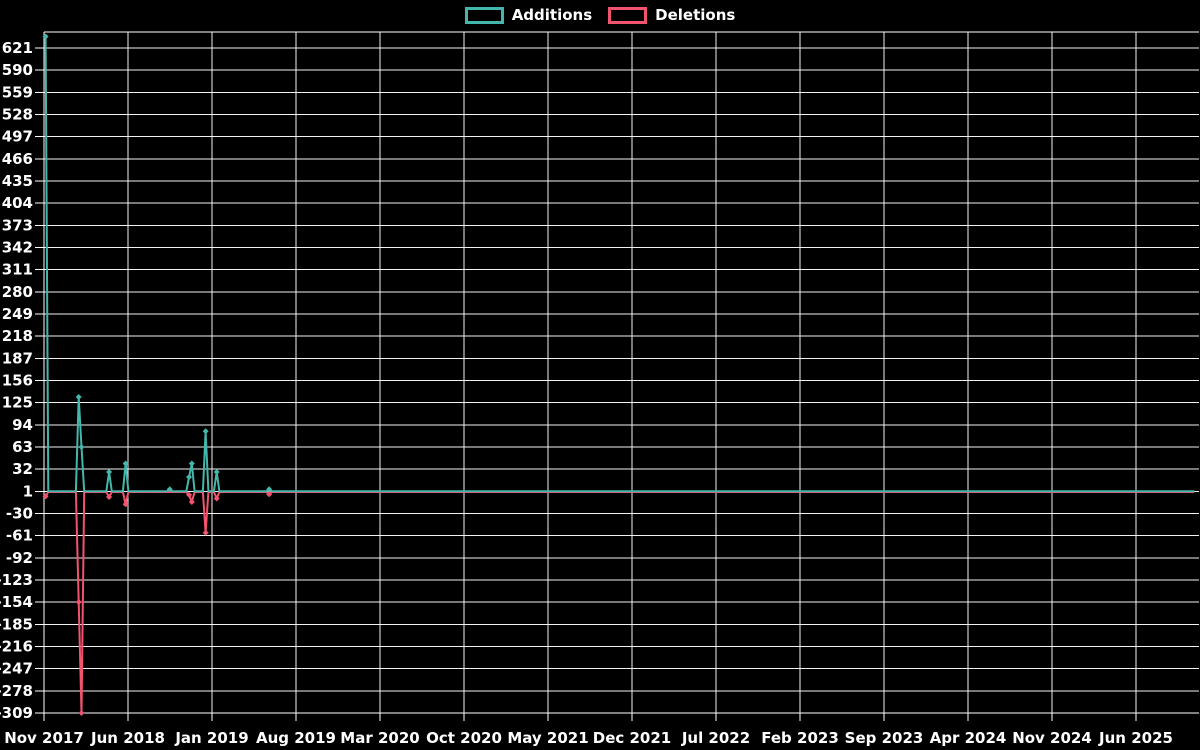  Describe the element at coordinates (44, 738) in the screenshot. I see `x-tick-label: Nov 2017` at that location.